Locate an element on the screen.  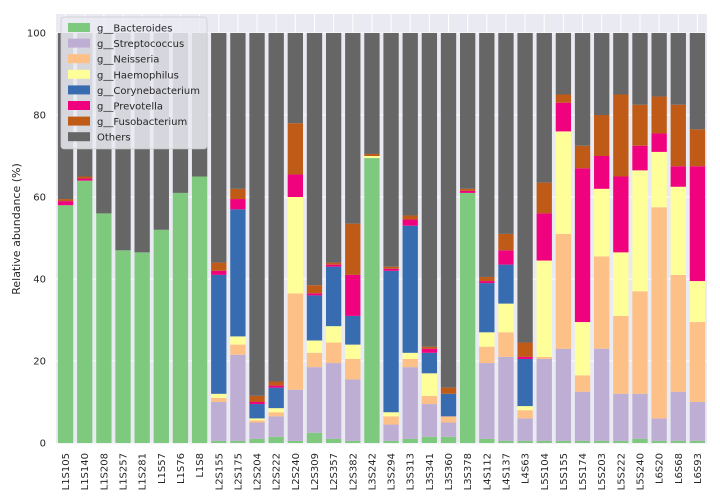
x-tick-label: L3S294 is located at coordinates (392, 471).